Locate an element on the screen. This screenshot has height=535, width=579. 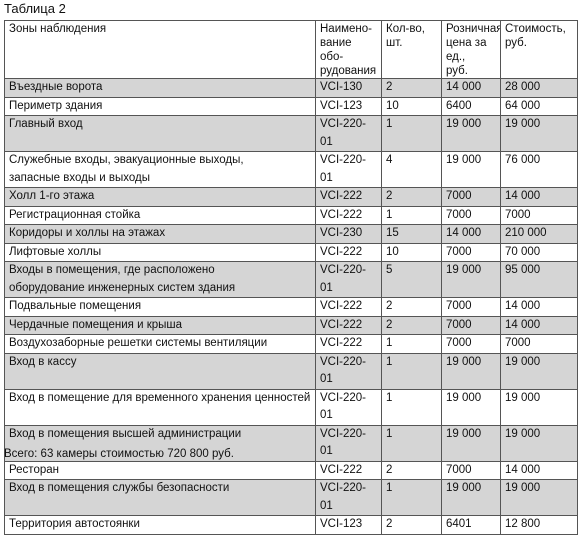
table-row: Территория автостоянки VCI-123 2 6401 12 800 is located at coordinates (291, 525).